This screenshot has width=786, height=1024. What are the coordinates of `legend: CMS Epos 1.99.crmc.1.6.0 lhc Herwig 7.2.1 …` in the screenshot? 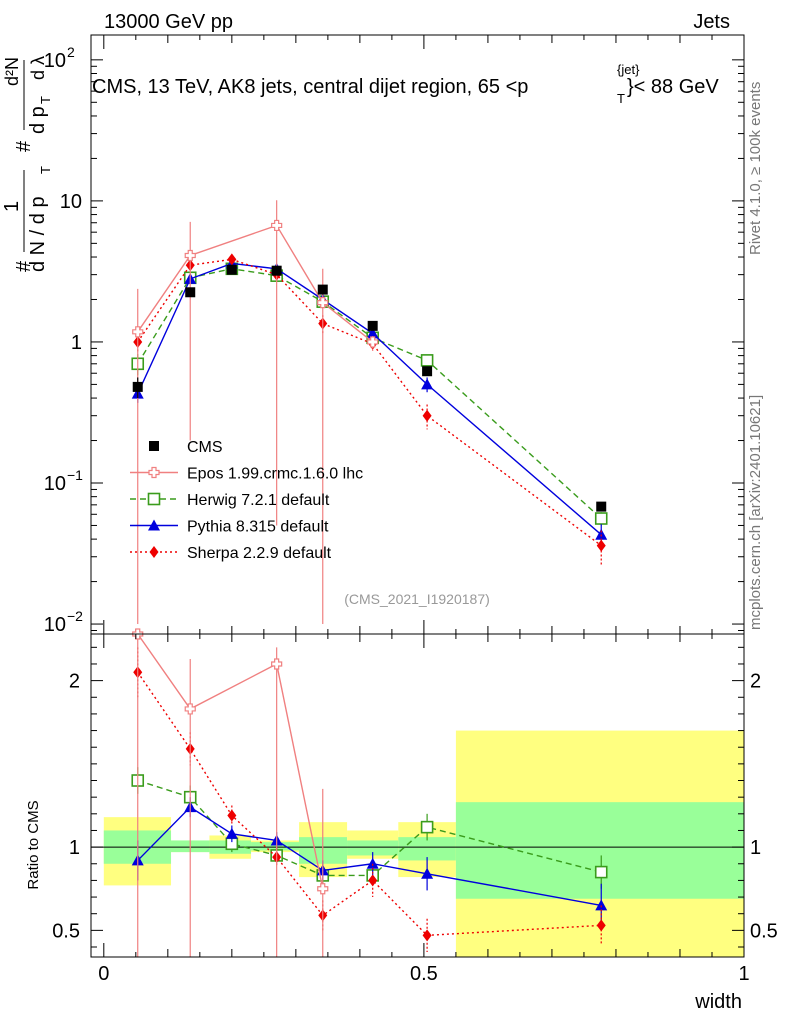 It's located at (246, 500).